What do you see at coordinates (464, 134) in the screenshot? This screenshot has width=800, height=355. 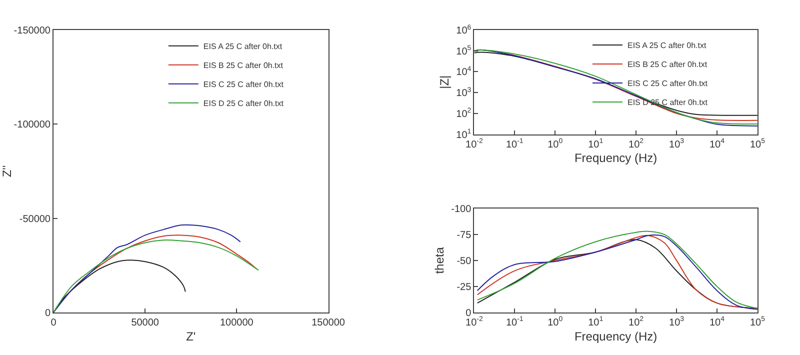 I see `y-tick-label: 10$^{1}$` at bounding box center [464, 134].